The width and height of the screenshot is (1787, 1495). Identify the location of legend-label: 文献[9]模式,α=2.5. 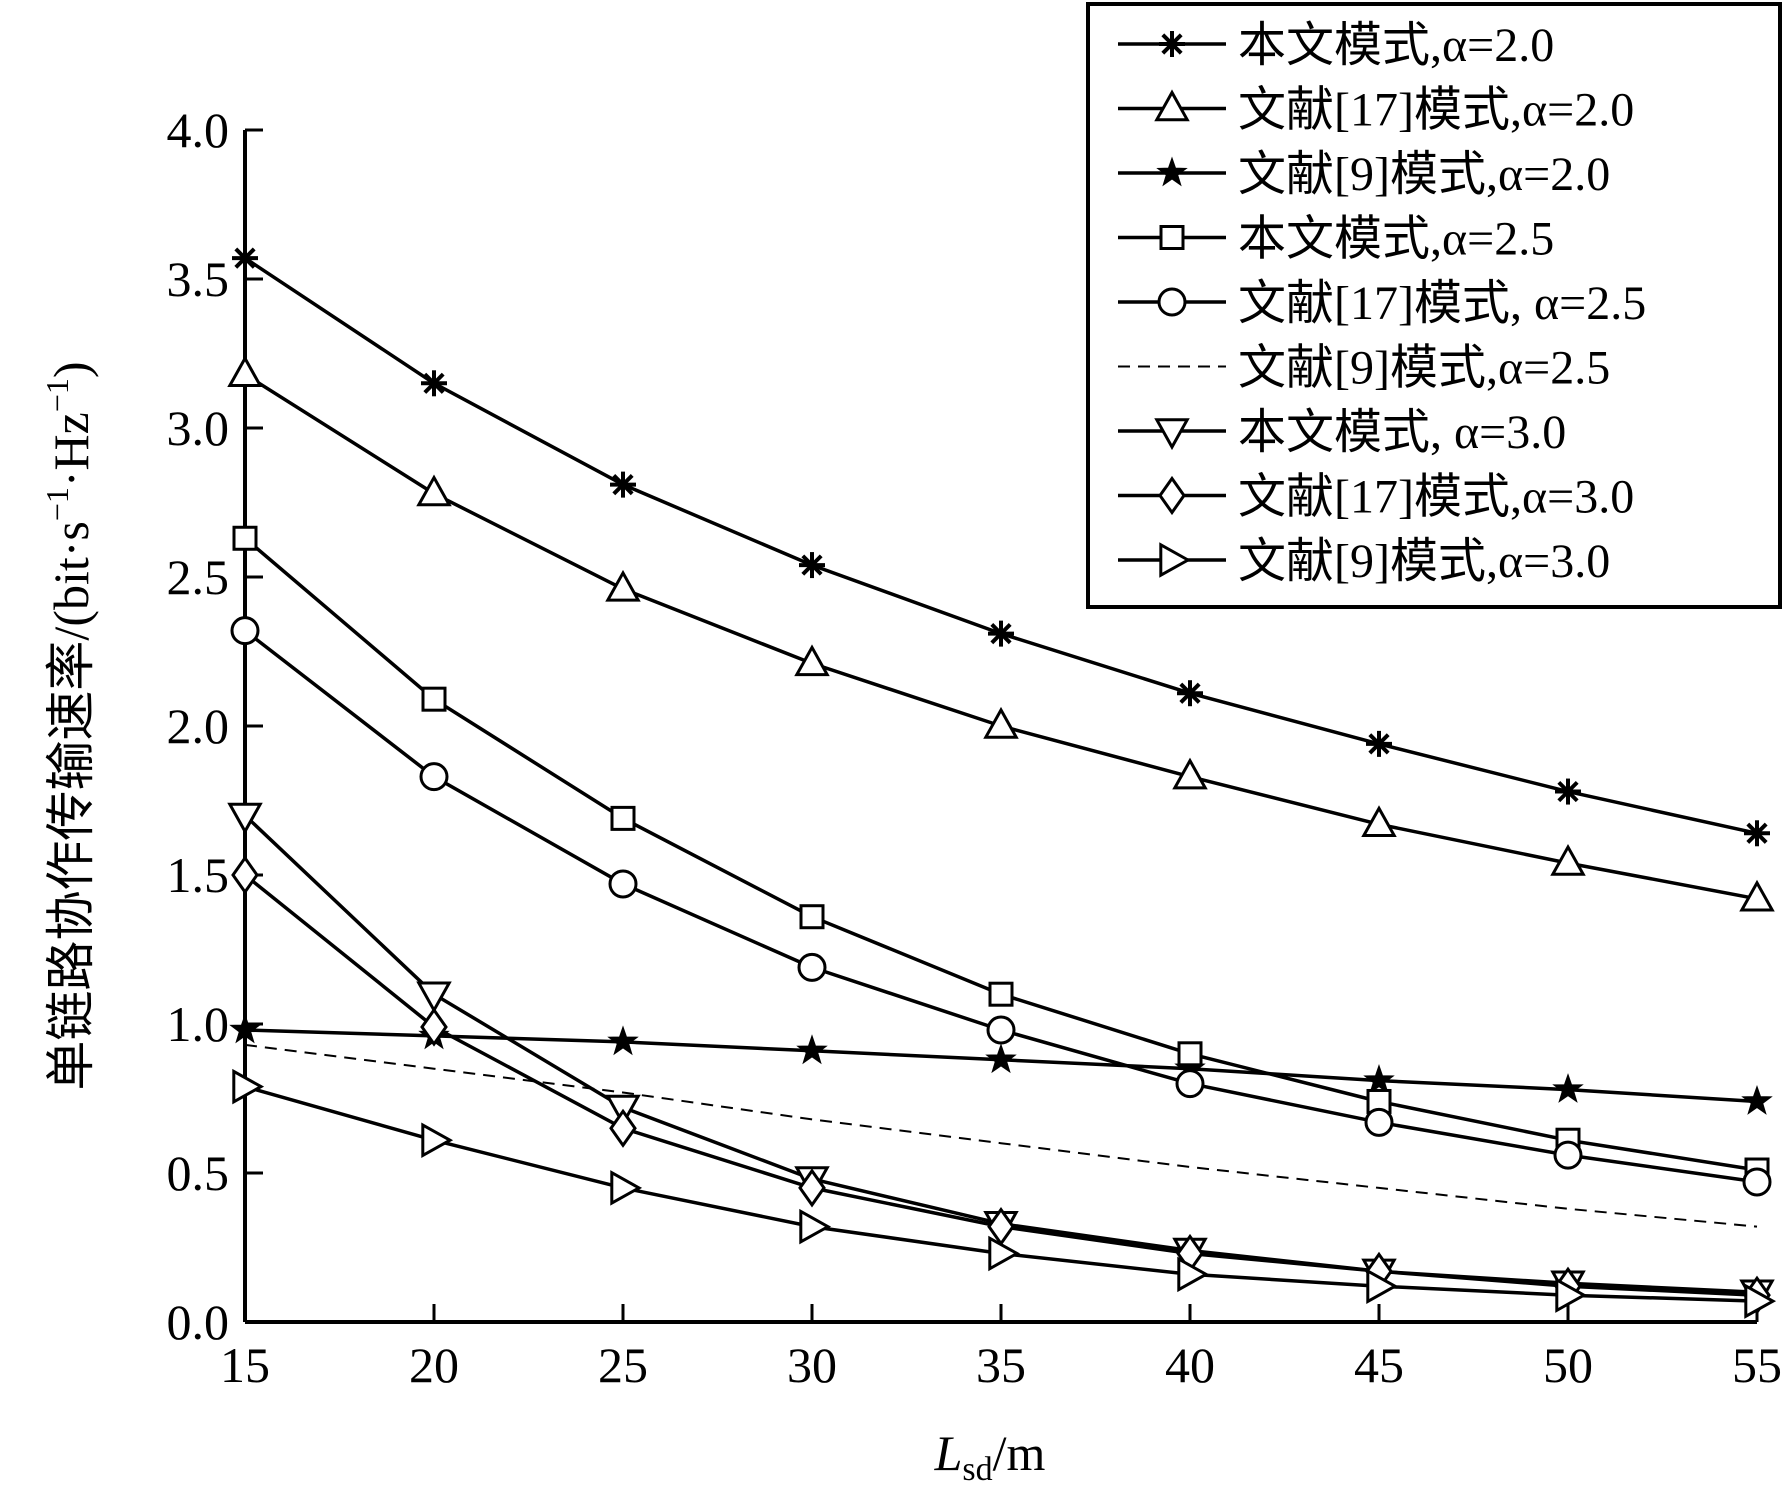
(1424, 368).